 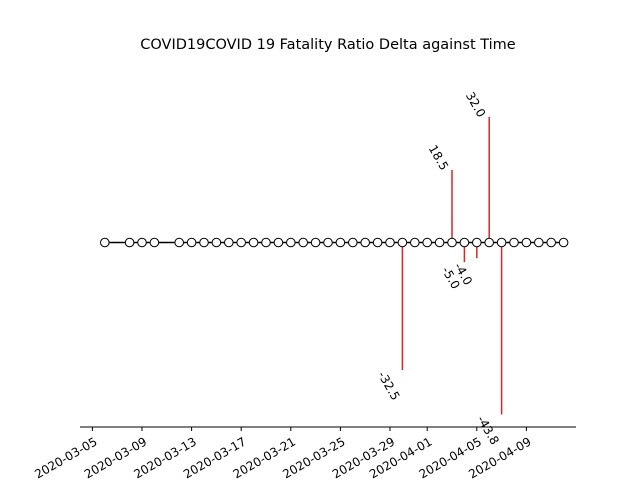 I want to click on markers-layer, so click(x=334, y=242).